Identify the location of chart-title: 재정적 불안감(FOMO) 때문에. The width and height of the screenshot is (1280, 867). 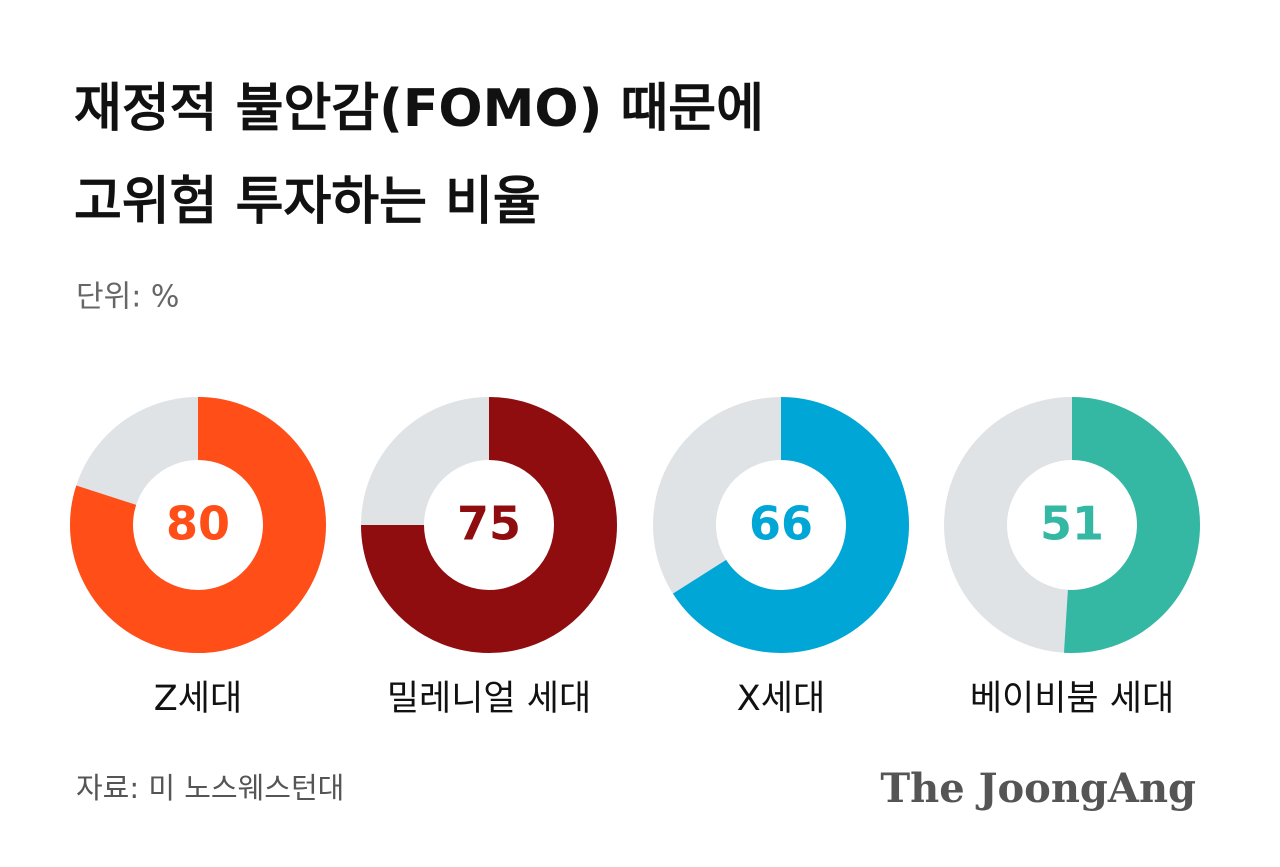
(419, 109).